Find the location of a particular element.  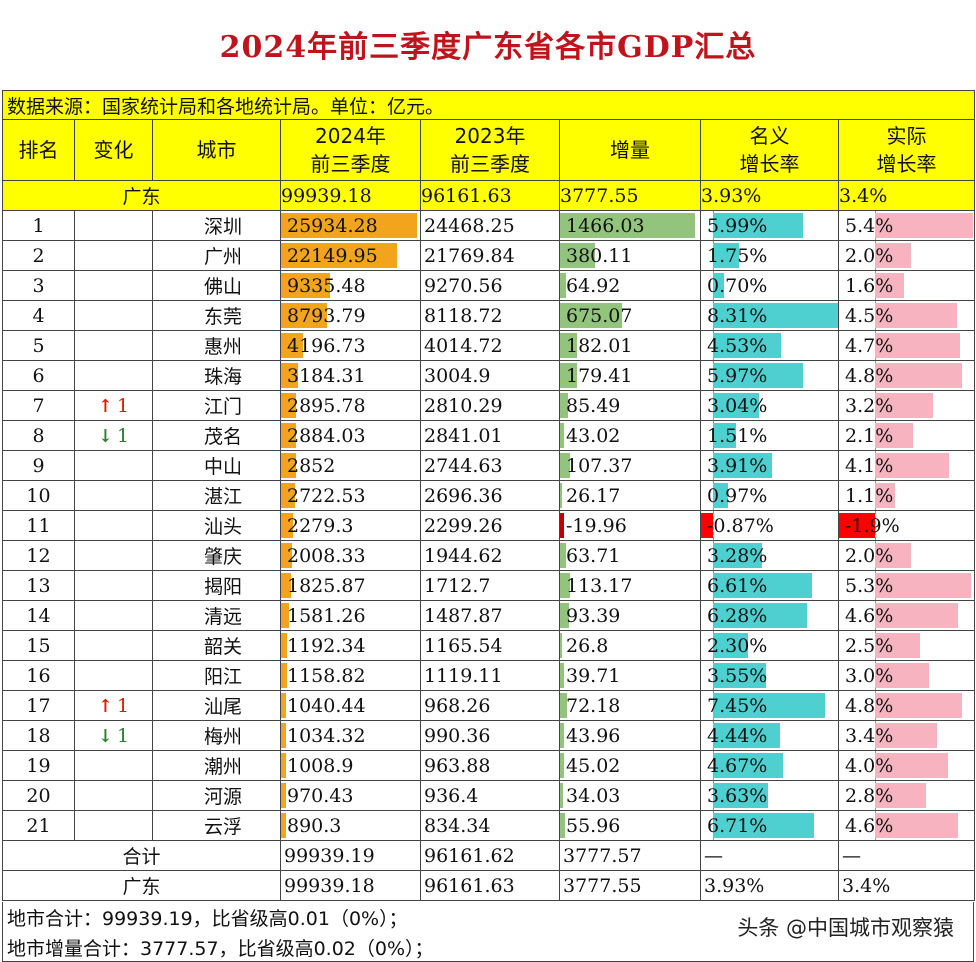

gdp2024-cell: 1192.34 is located at coordinates (350, 645).